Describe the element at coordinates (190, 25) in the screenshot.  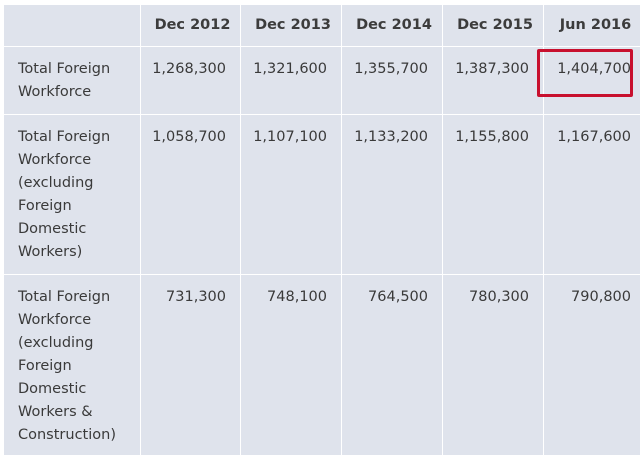
I see `column-header-dec-2012: Dec 2012` at that location.